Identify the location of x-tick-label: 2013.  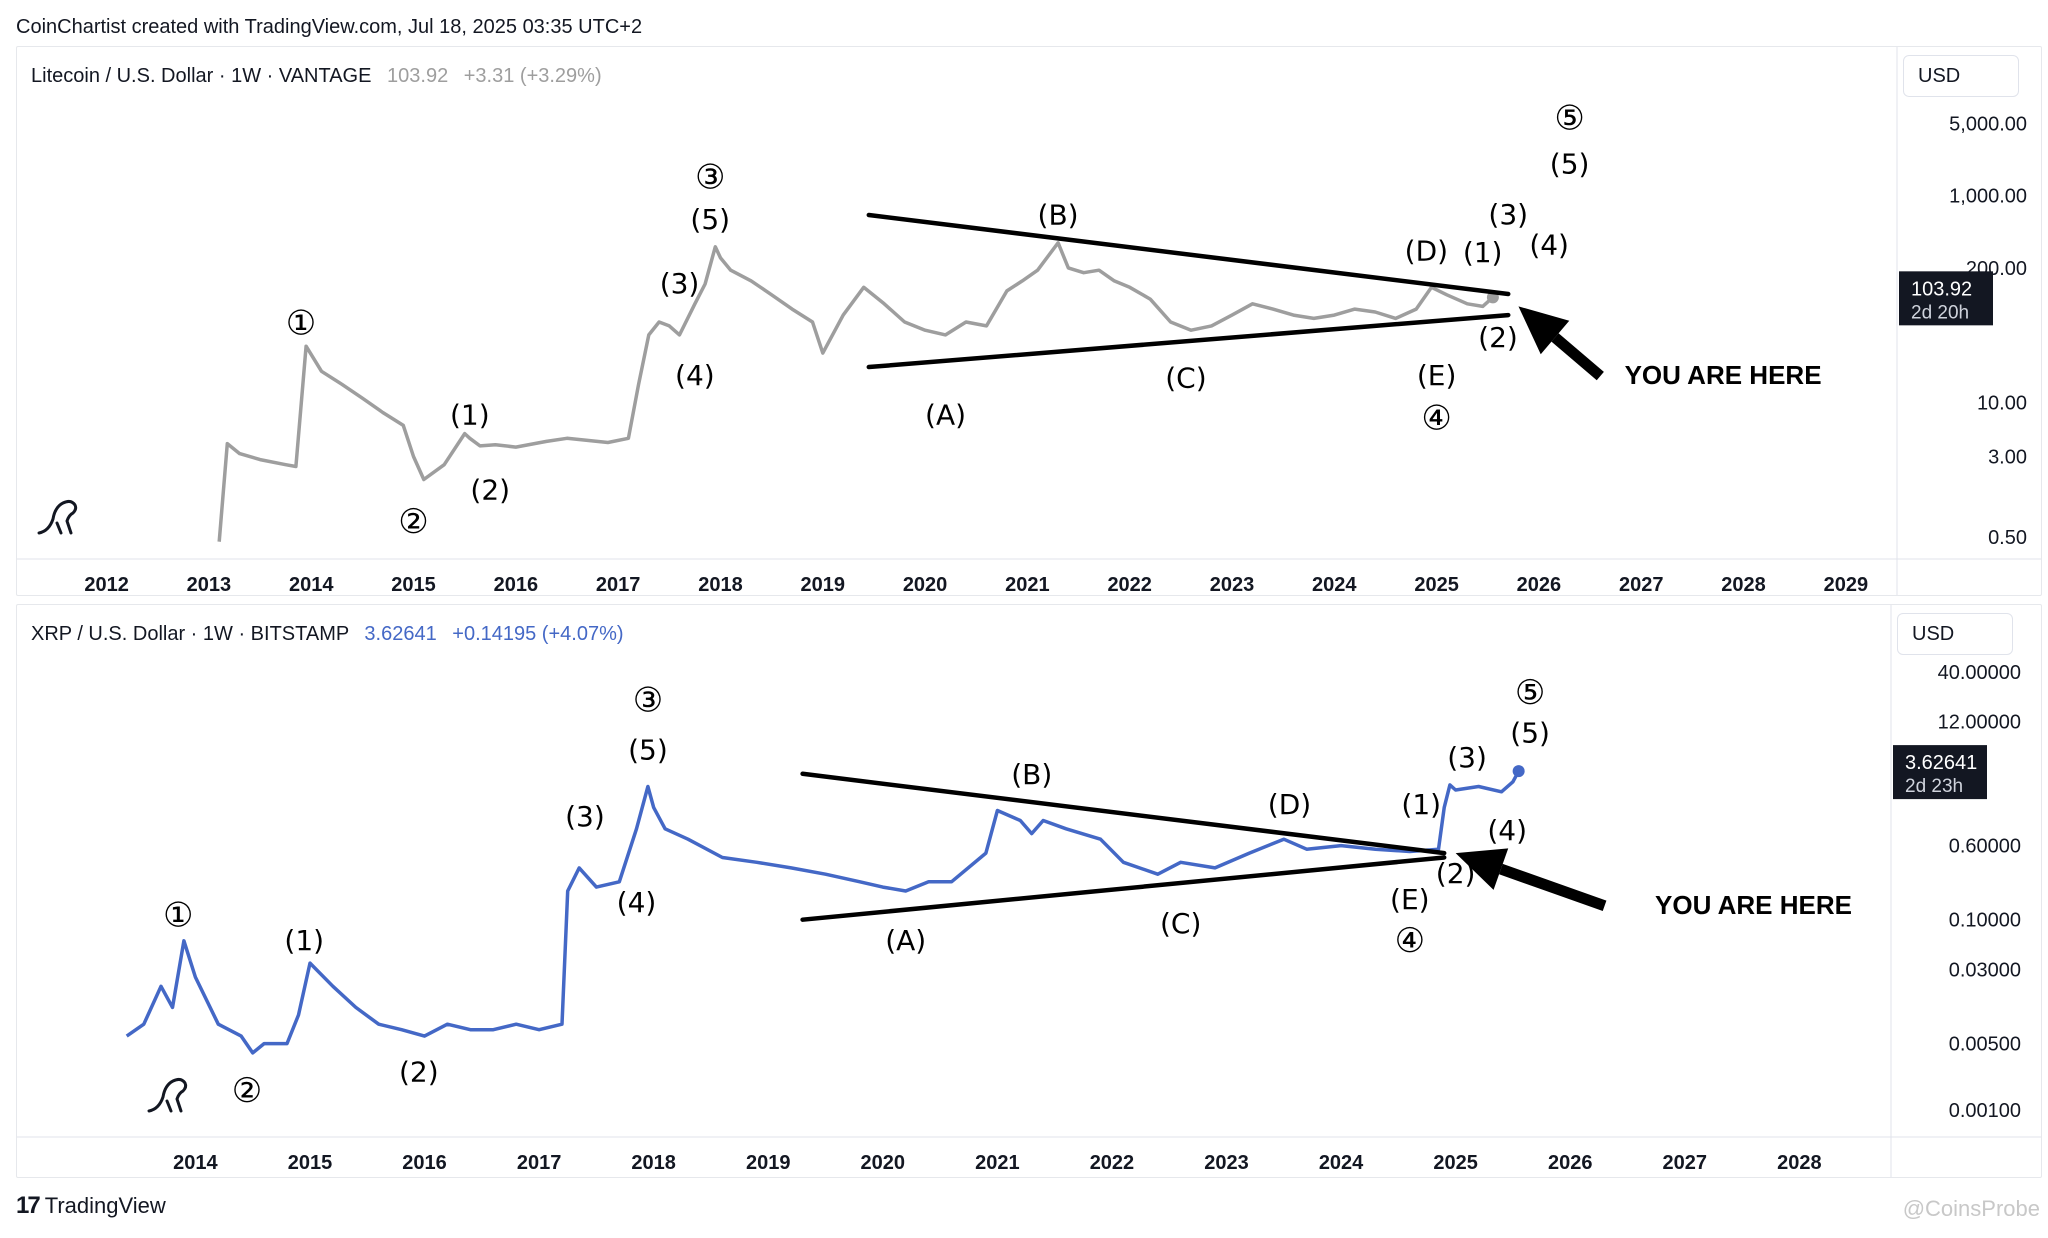
(209, 584).